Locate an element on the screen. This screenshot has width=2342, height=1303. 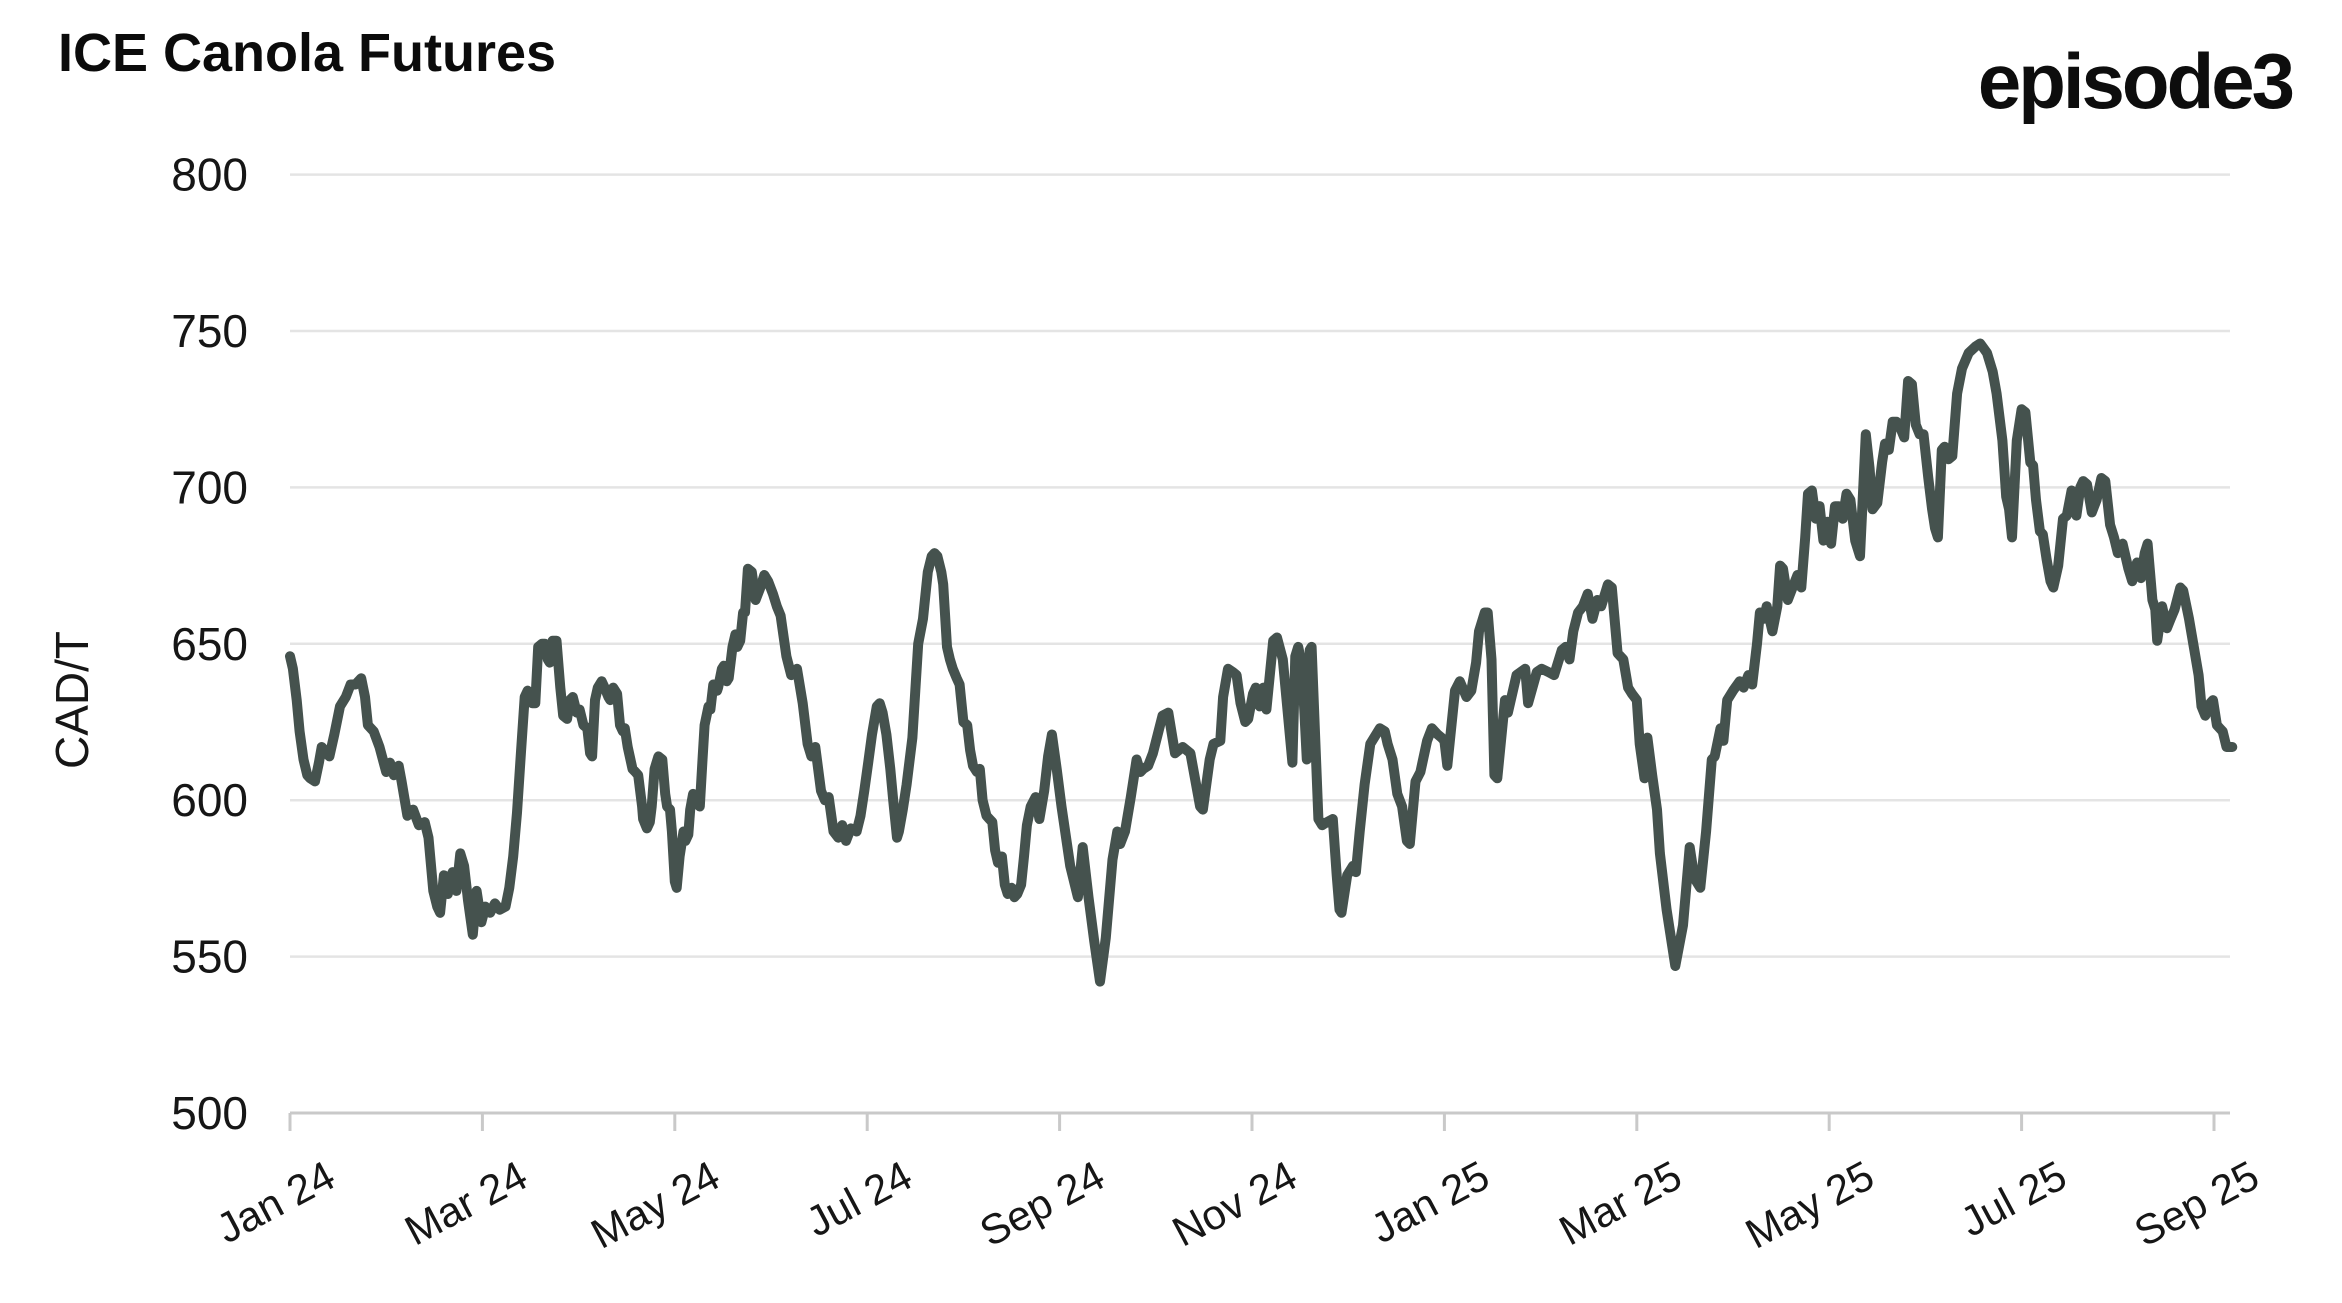
xtick-label-nov-24: Nov 24 is located at coordinates (1235, 1203).